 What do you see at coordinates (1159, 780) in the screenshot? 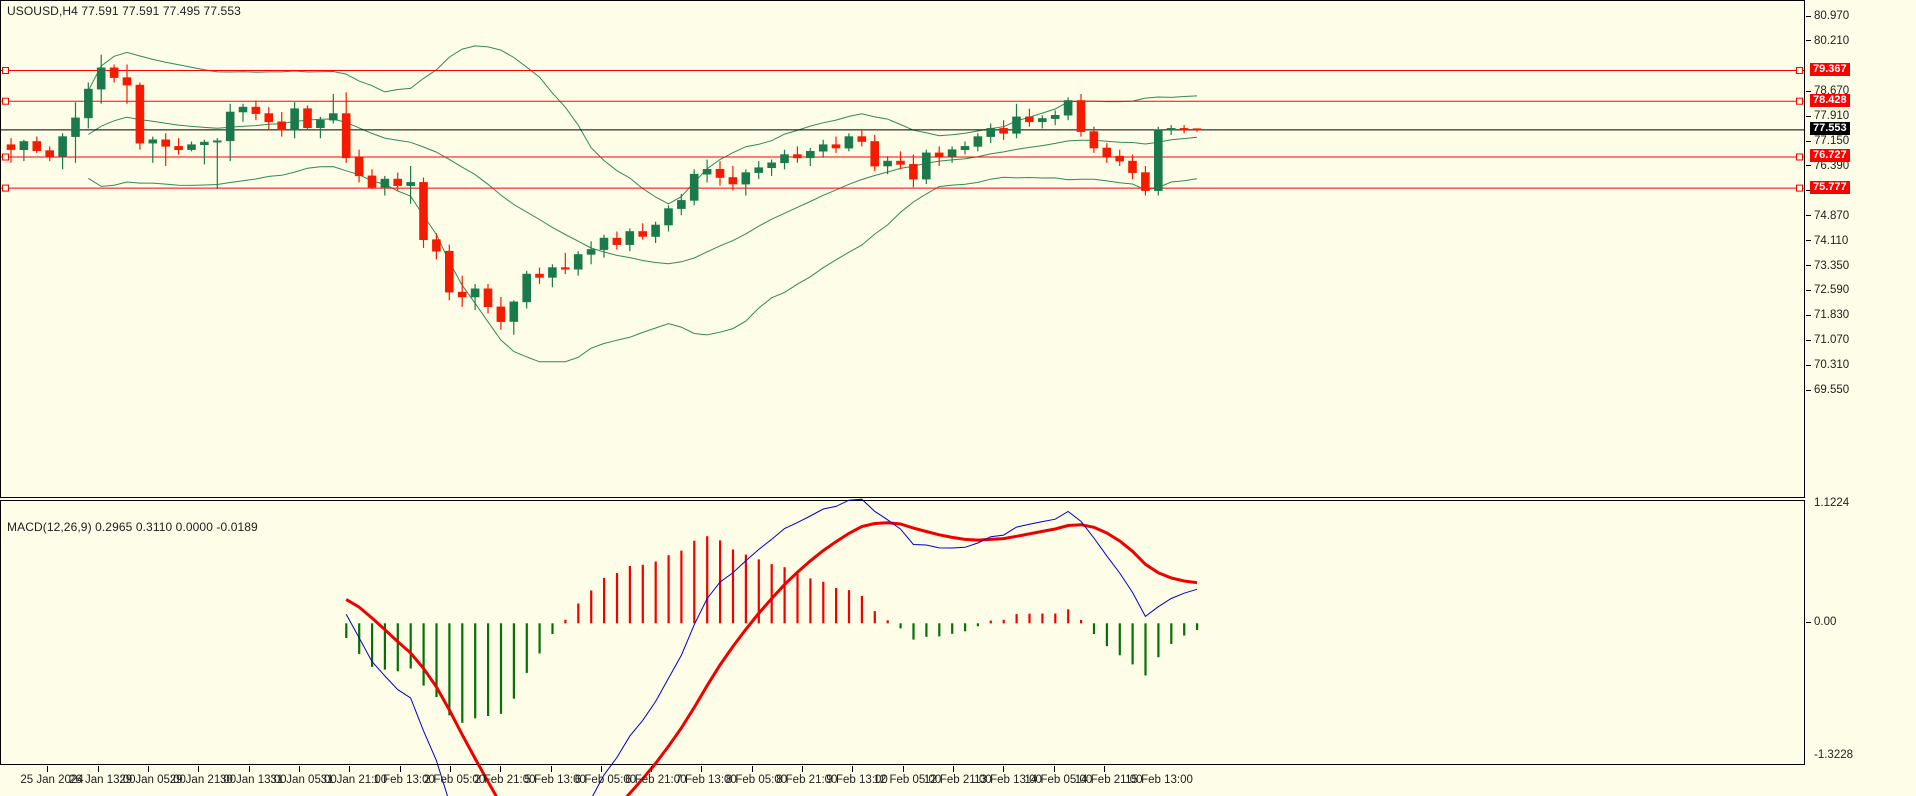
I see `time-axis-label: 15 Feb 13:00` at bounding box center [1159, 780].